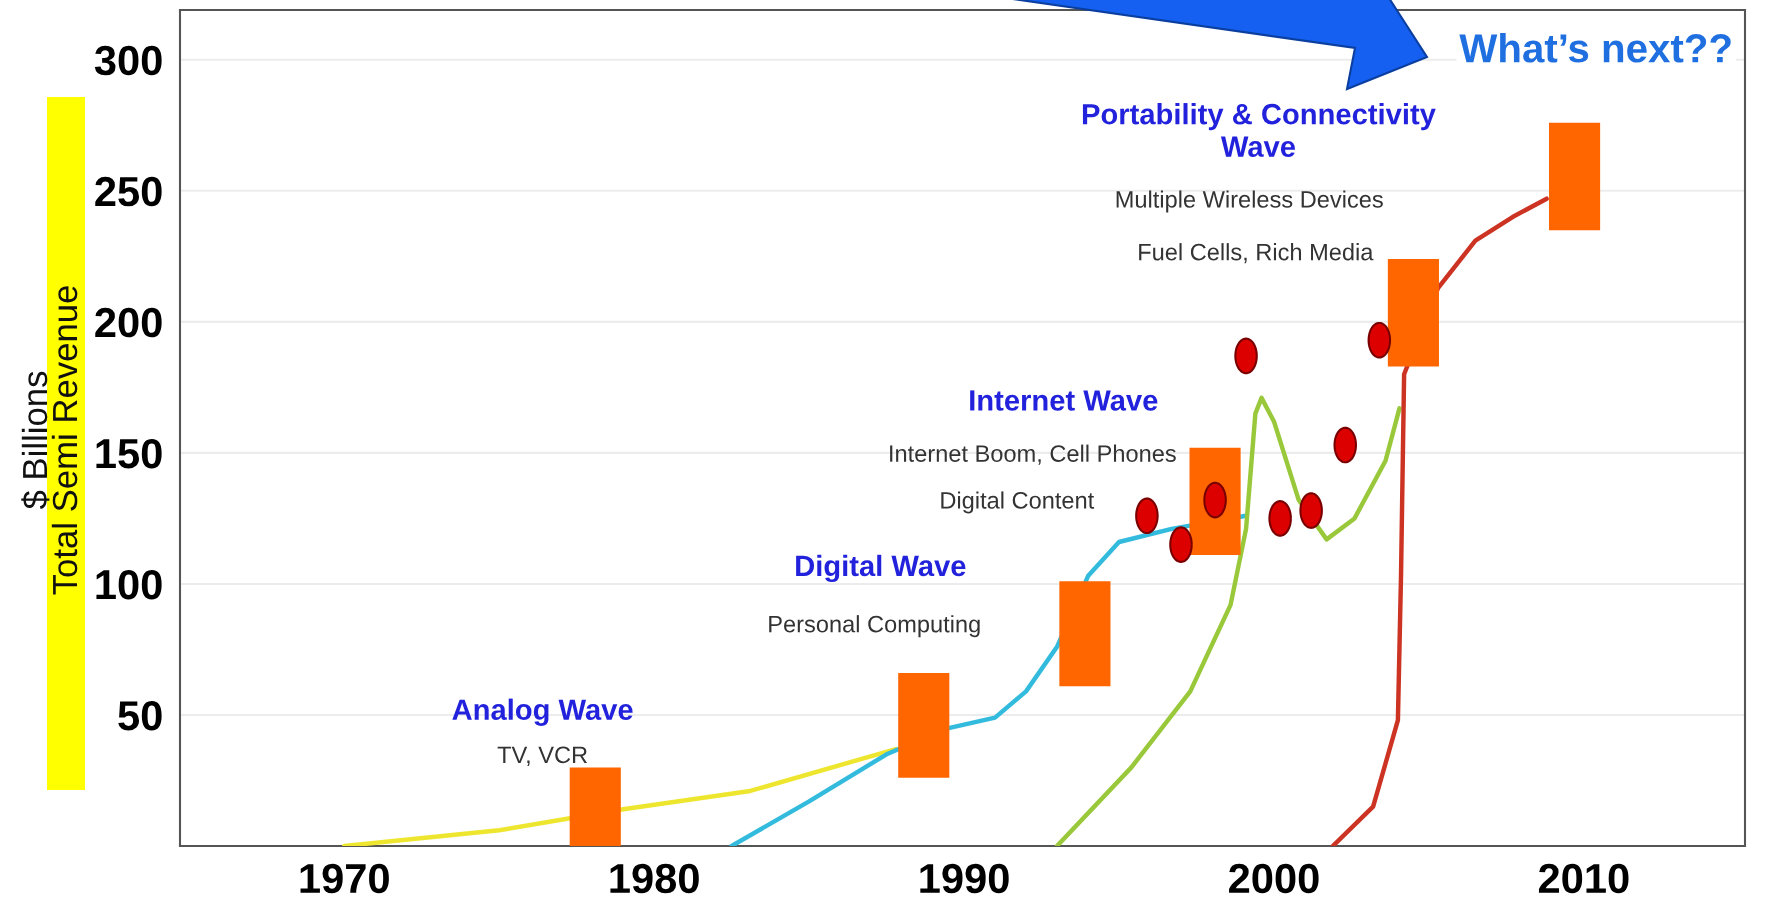 This screenshot has height=903, width=1791. What do you see at coordinates (1249, 201) in the screenshot?
I see `annotation: Multiple Wireless Devices` at bounding box center [1249, 201].